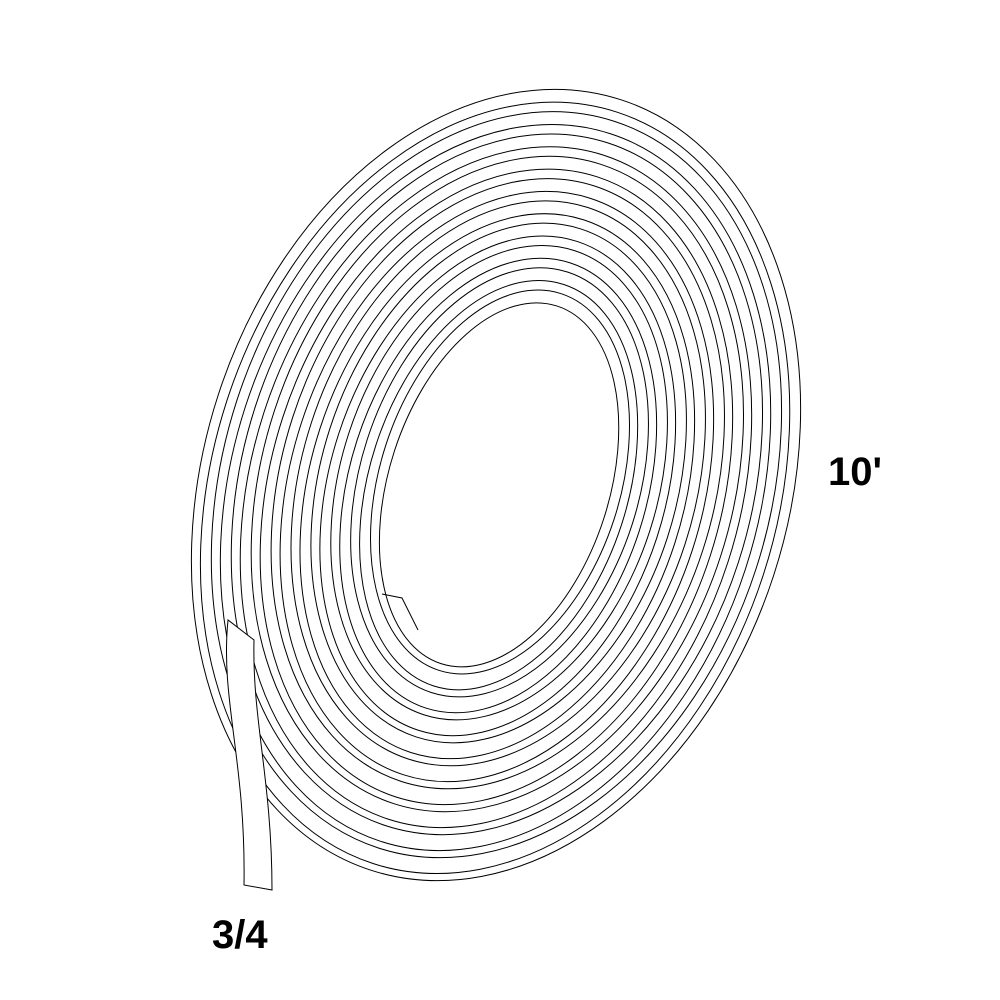 This screenshot has width=1000, height=1000. Describe the element at coordinates (249, 755) in the screenshot. I see `strip-tail-end` at that location.